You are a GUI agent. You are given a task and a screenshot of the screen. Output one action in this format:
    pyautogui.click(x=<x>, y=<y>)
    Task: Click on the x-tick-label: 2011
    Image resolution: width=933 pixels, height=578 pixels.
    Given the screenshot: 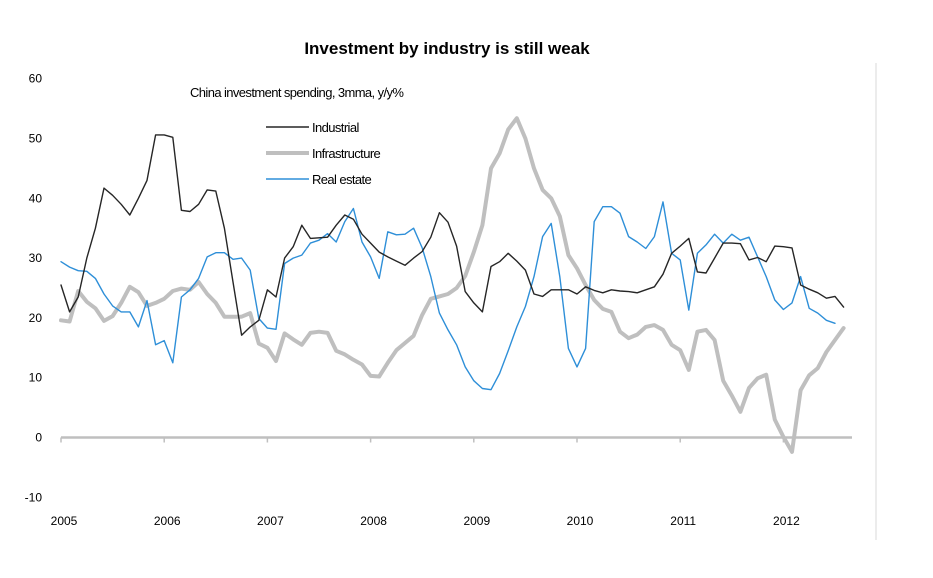 What is the action you would take?
    pyautogui.click(x=683, y=521)
    